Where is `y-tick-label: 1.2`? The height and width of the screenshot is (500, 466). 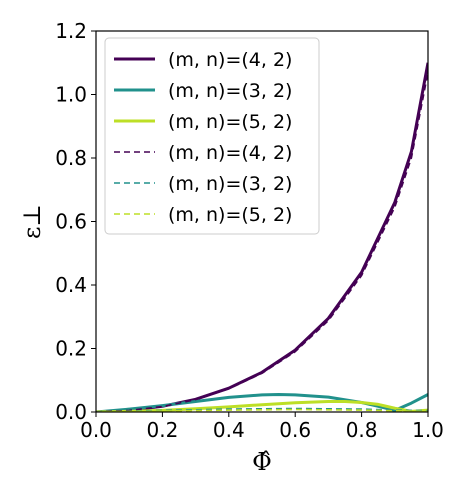
y-tick-label: 1.2 is located at coordinates (71, 31).